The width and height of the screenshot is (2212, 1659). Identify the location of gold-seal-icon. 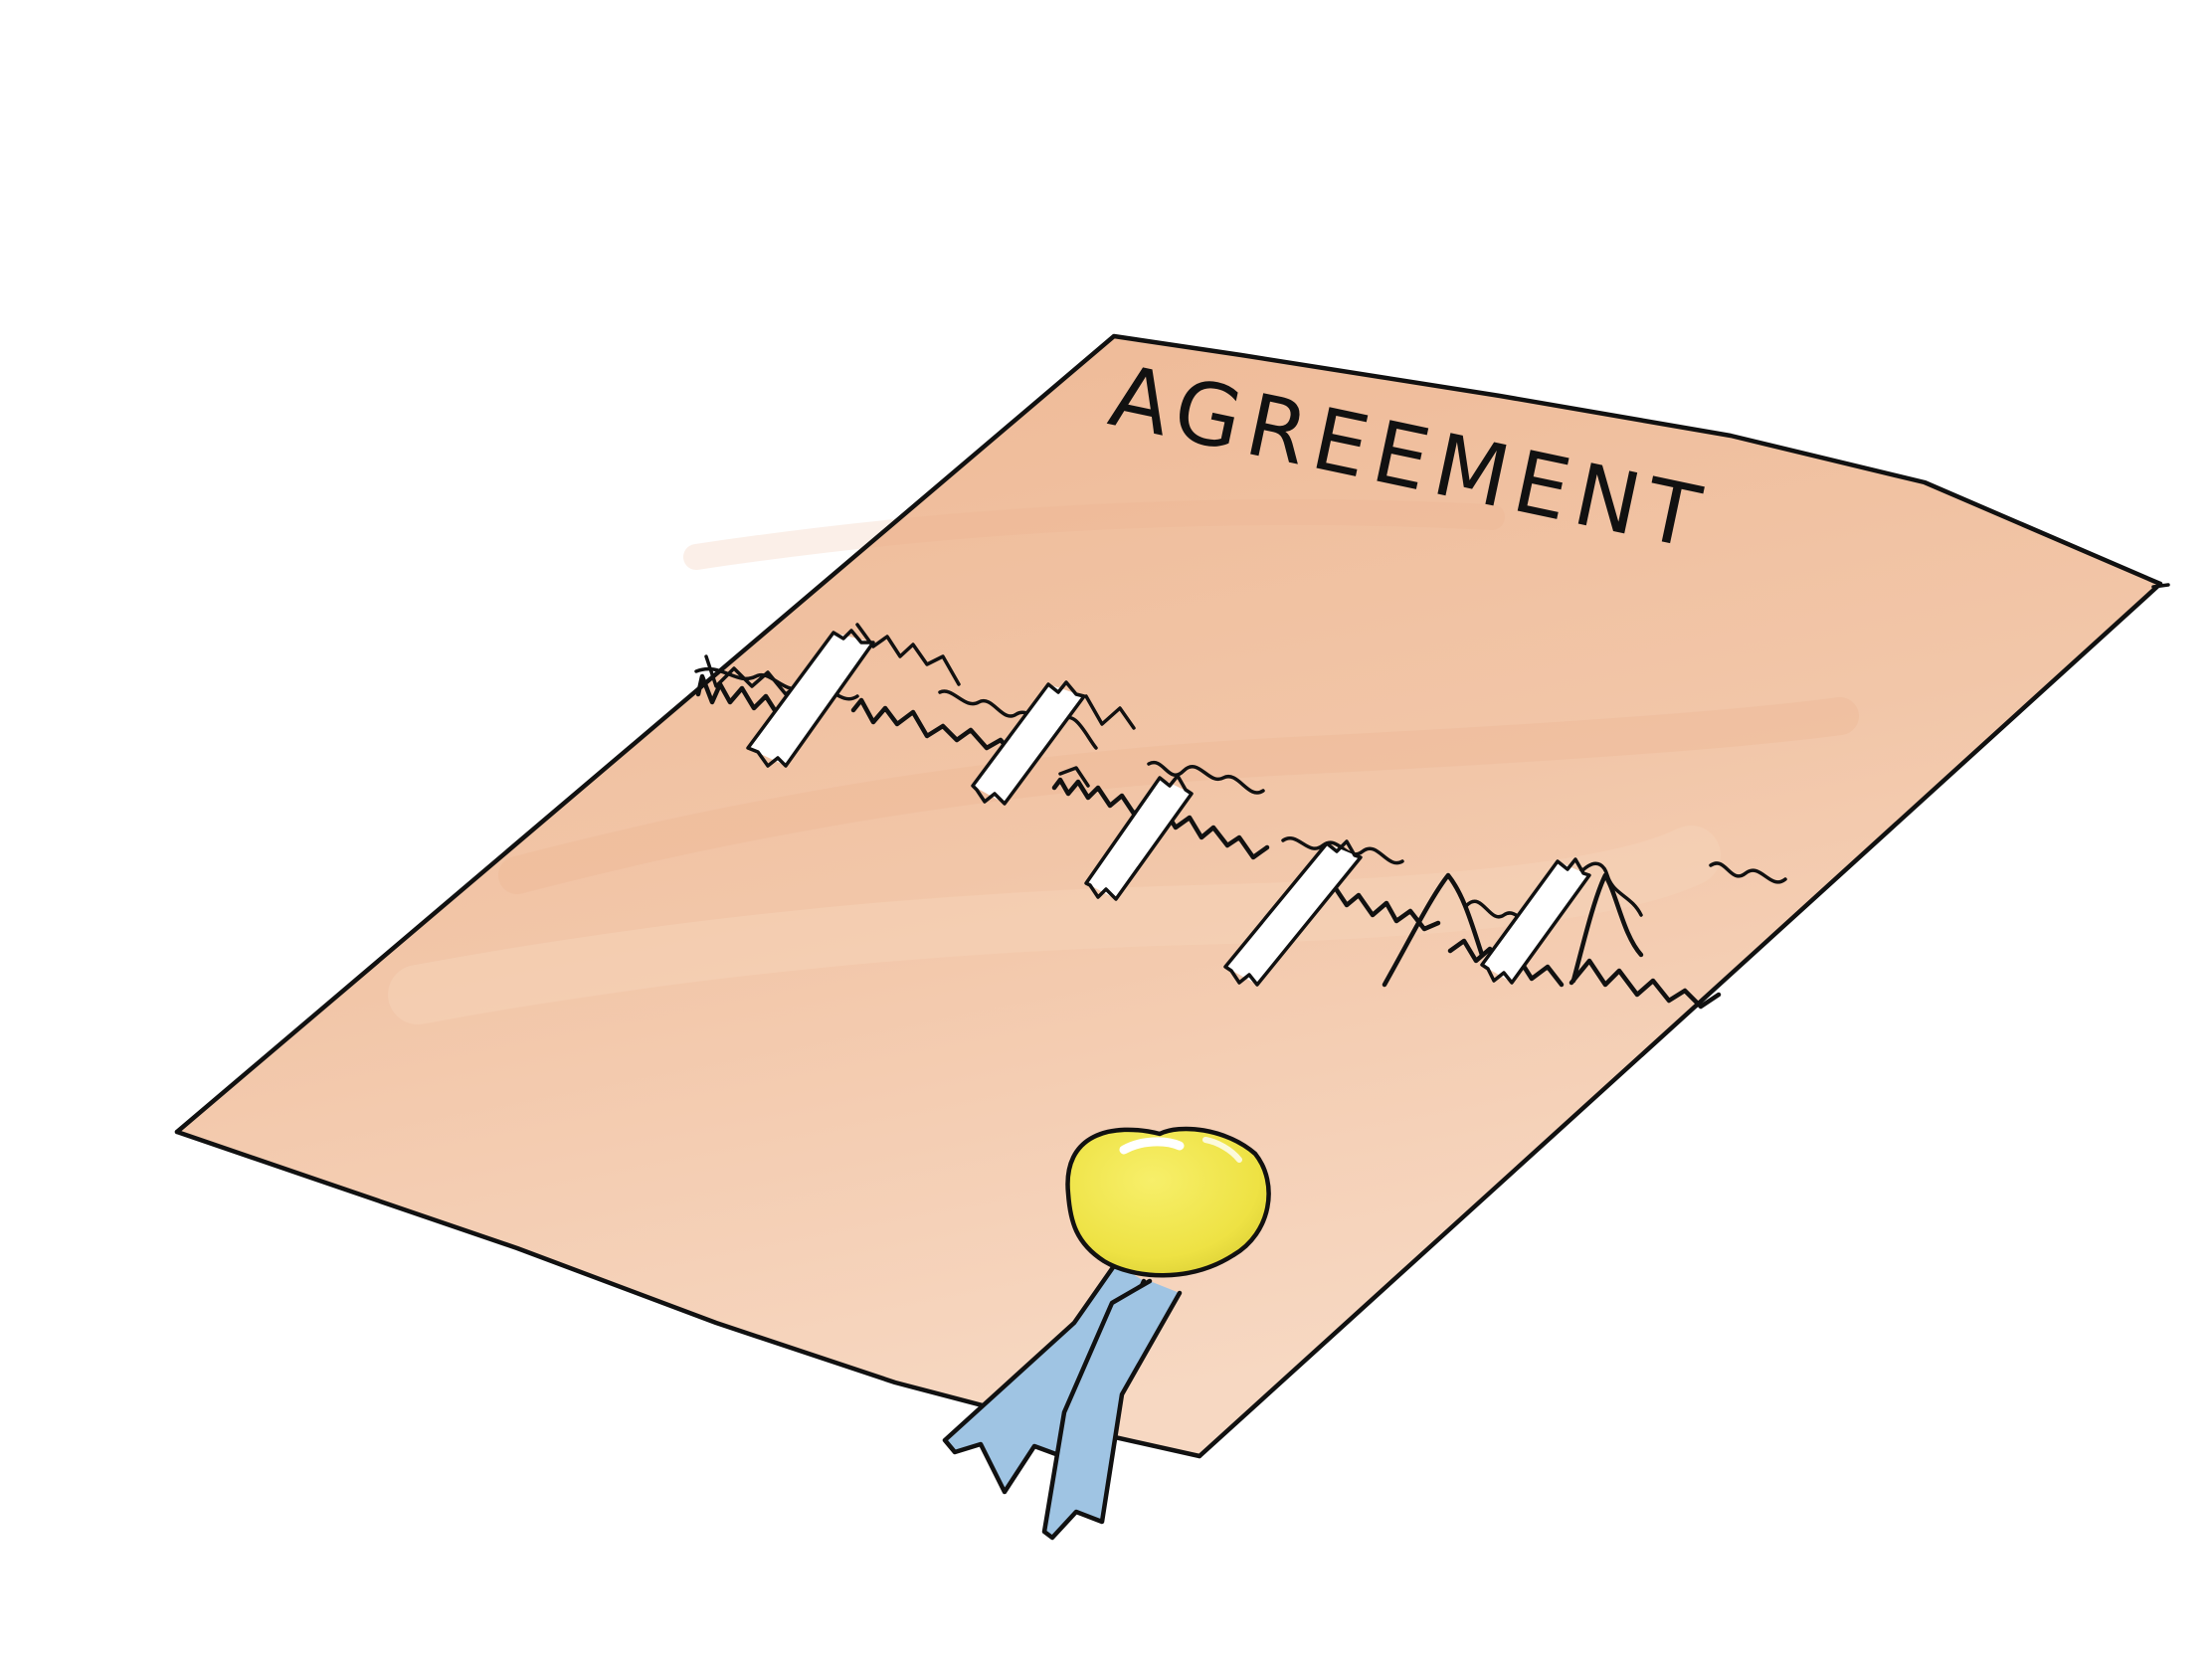
(1168, 1202).